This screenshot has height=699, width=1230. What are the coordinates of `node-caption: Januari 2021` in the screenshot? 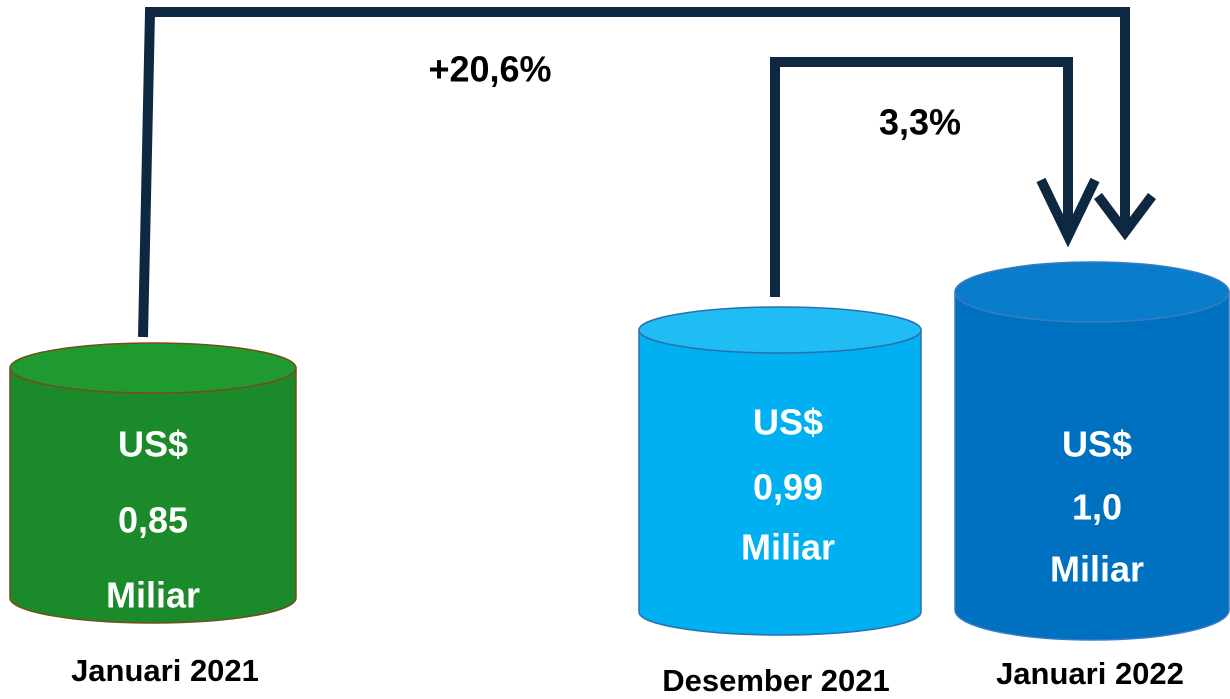 It's located at (165, 670).